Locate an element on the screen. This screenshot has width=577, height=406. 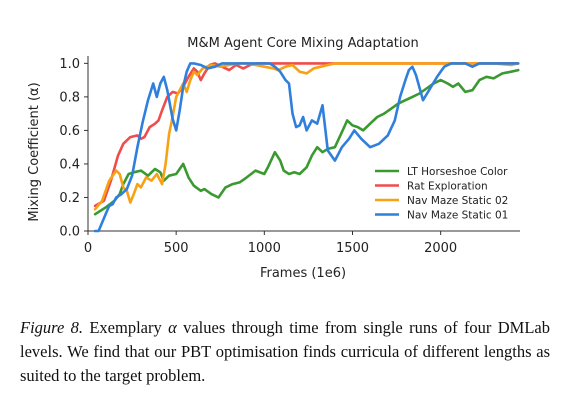
x-axis-label: Frames (1e6) is located at coordinates (303, 273).